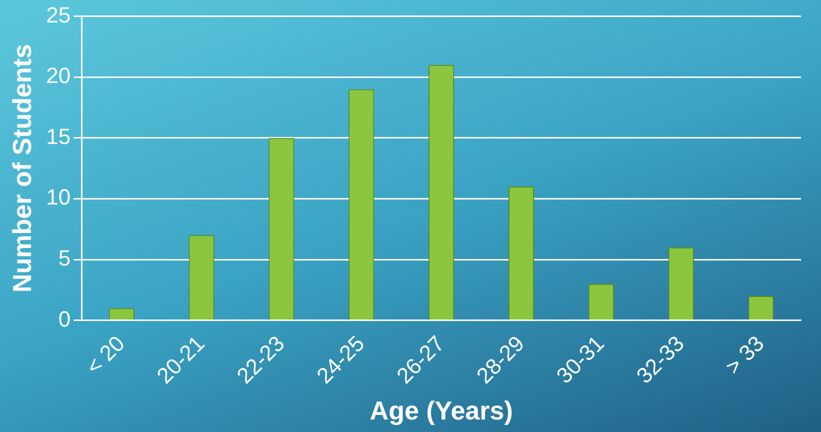 This screenshot has width=821, height=432. What do you see at coordinates (64, 319) in the screenshot?
I see `y-tick-label: 0` at bounding box center [64, 319].